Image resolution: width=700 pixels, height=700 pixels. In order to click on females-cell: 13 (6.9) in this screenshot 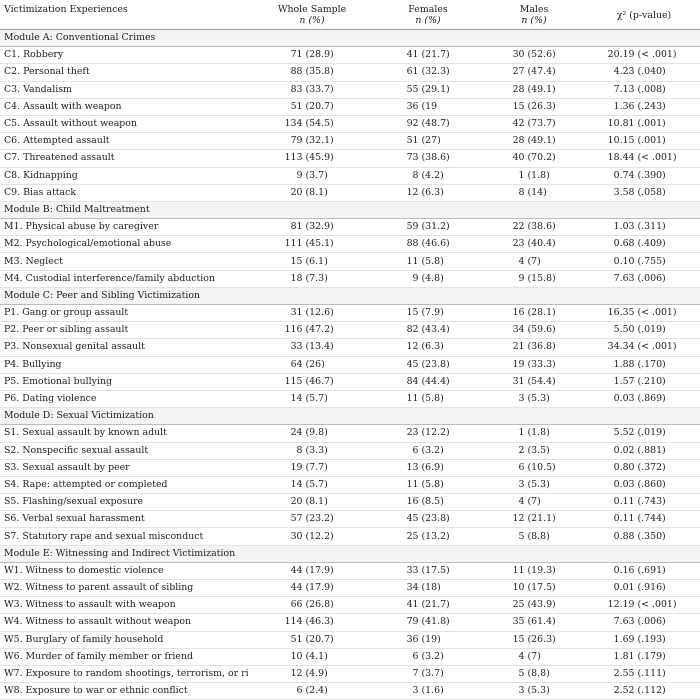, I will do `click(428, 468)`.